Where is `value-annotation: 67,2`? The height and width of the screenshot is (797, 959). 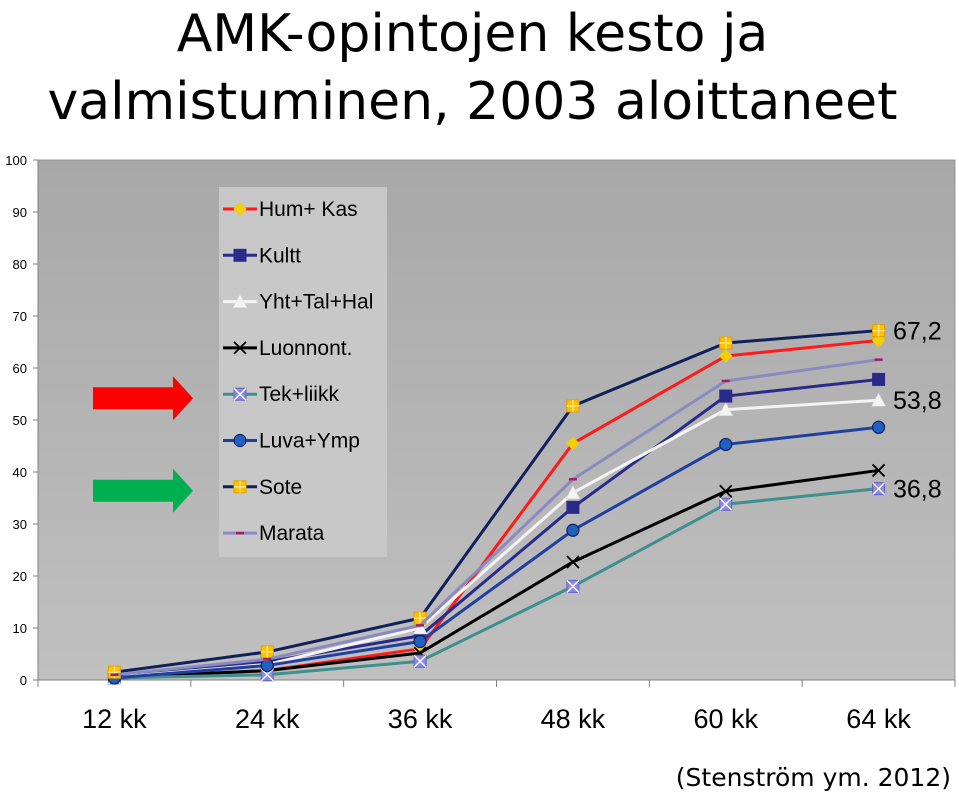 value-annotation: 67,2 is located at coordinates (917, 332).